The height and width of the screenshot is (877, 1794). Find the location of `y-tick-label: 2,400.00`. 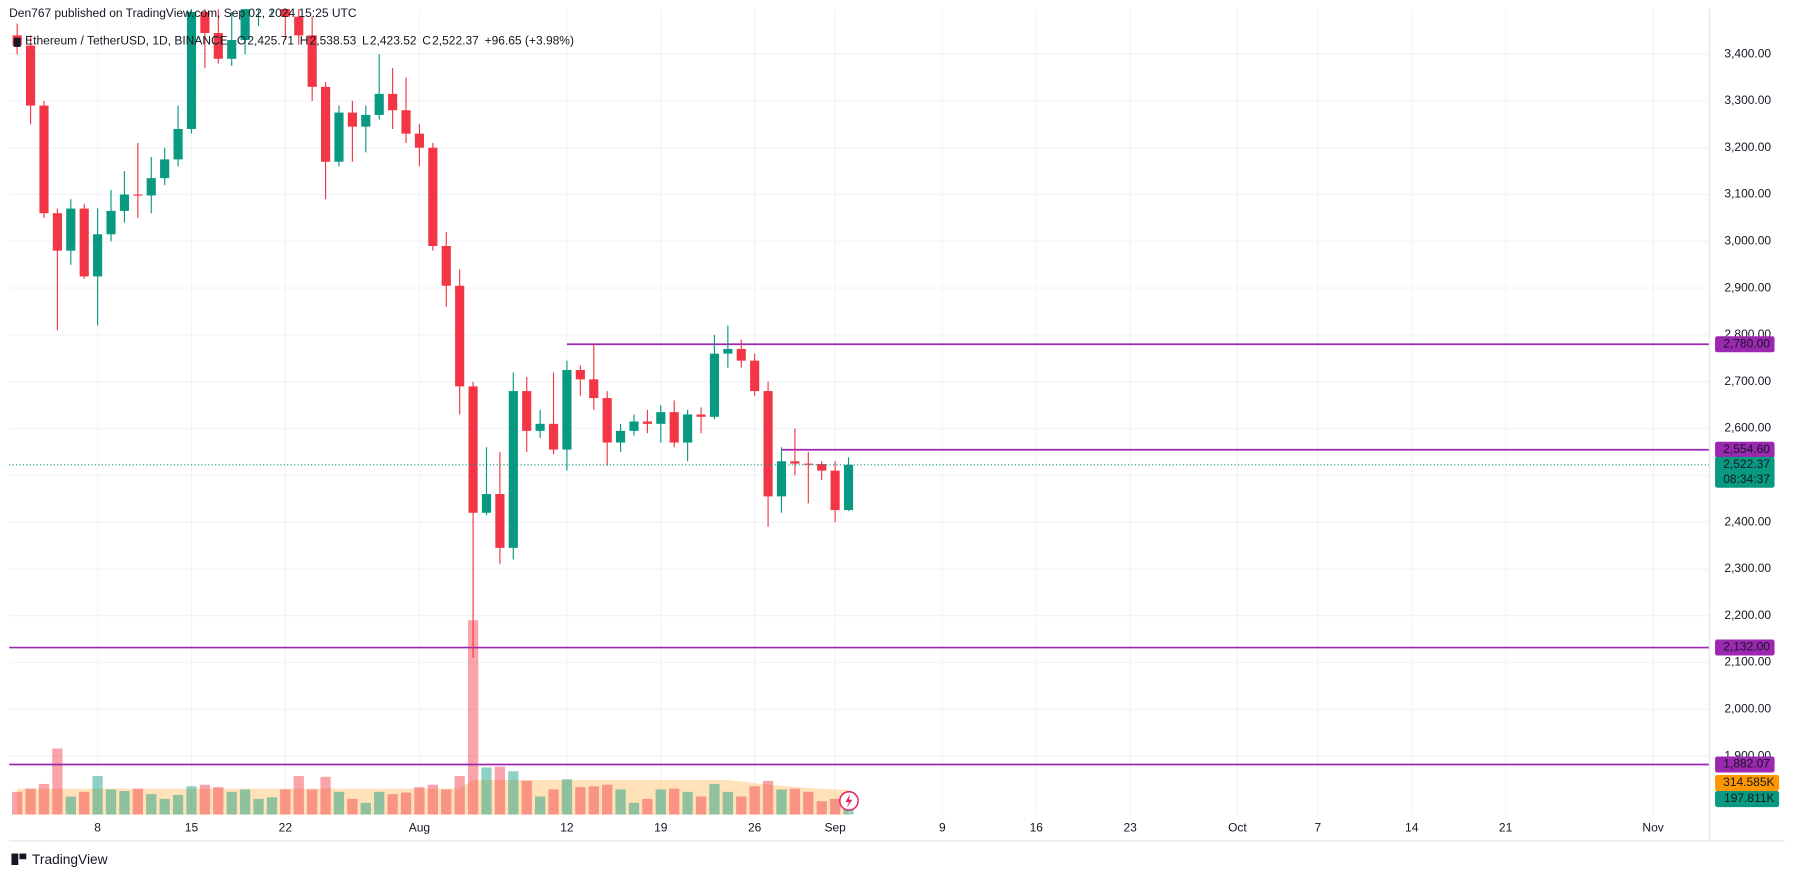

y-tick-label: 2,400.00 is located at coordinates (1747, 521).